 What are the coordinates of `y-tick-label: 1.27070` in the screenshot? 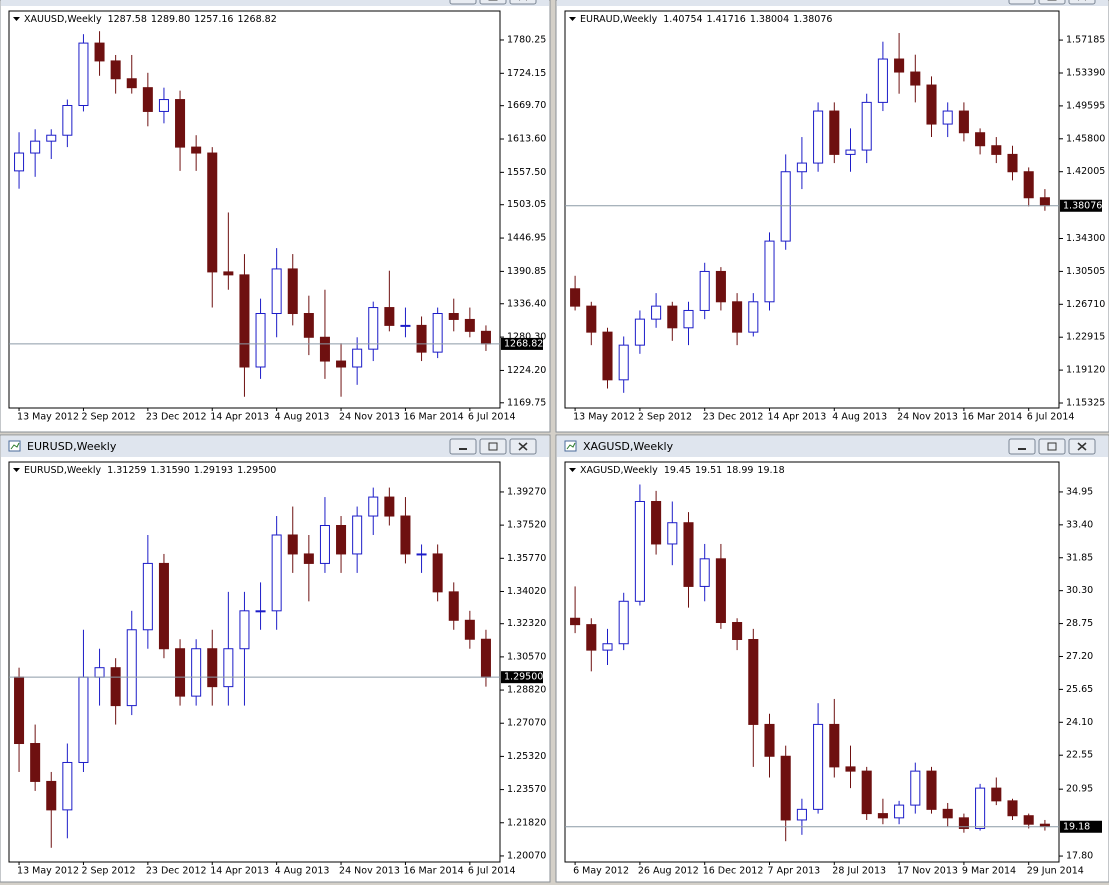 It's located at (526, 723).